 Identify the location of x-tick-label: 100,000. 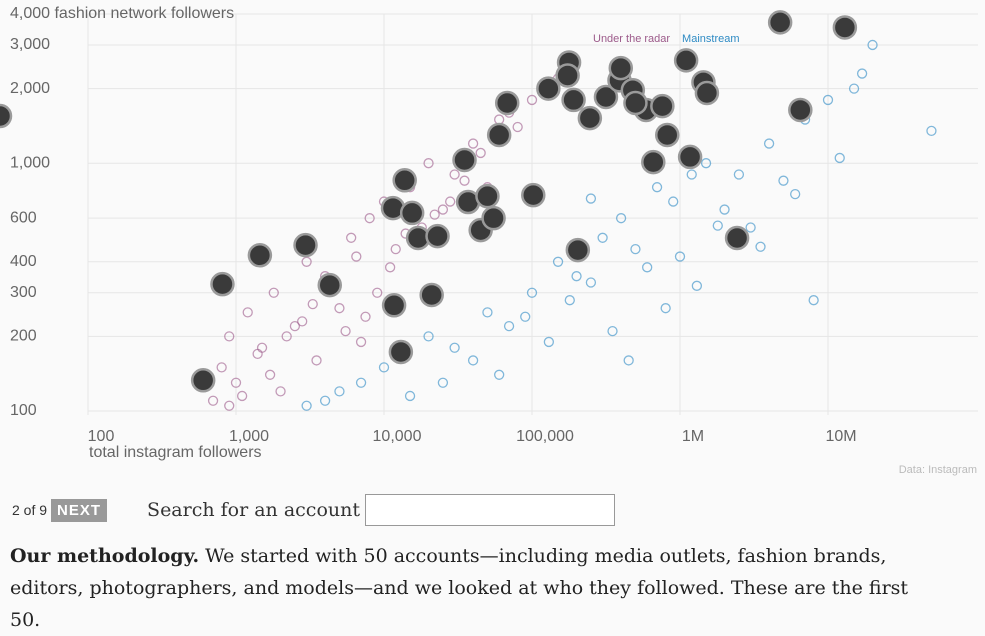
(545, 436).